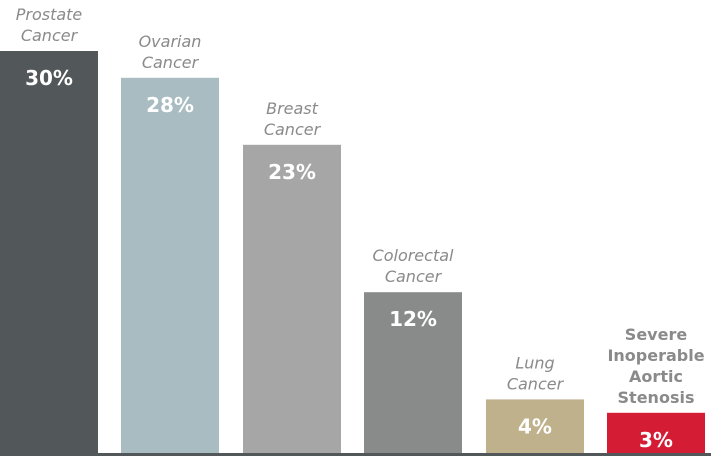  What do you see at coordinates (656, 440) in the screenshot?
I see `value-label-5: 3%` at bounding box center [656, 440].